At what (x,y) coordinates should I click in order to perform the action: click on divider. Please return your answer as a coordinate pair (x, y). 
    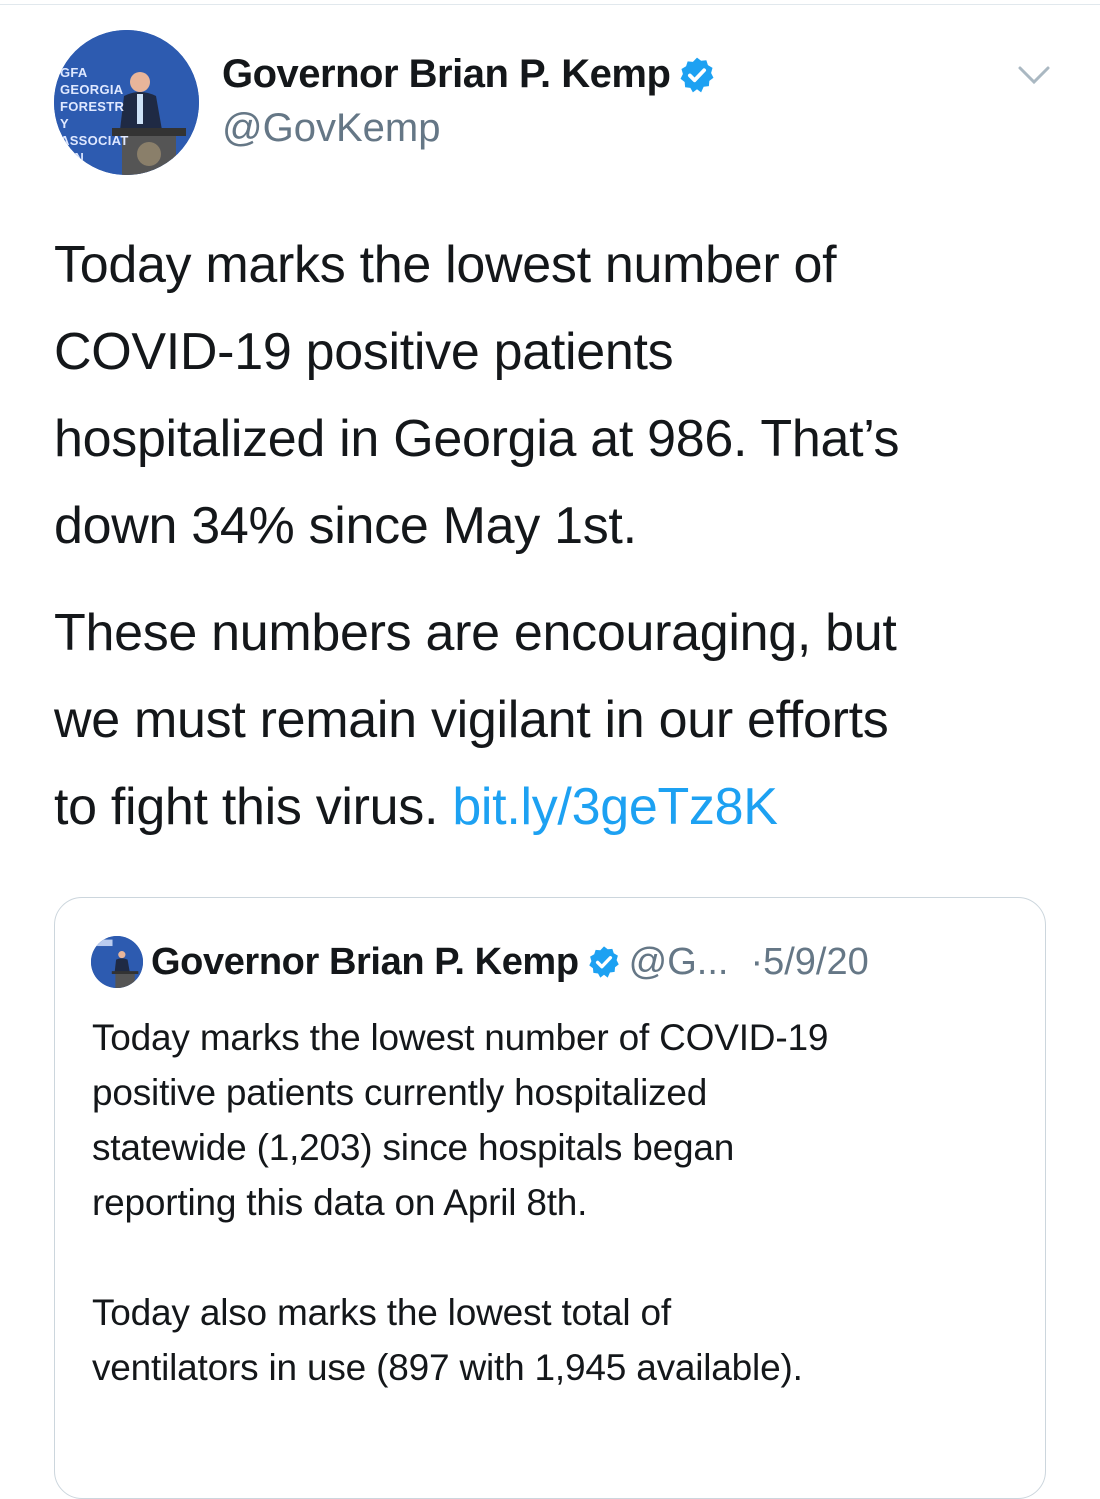
    Looking at the image, I should click on (550, 4).